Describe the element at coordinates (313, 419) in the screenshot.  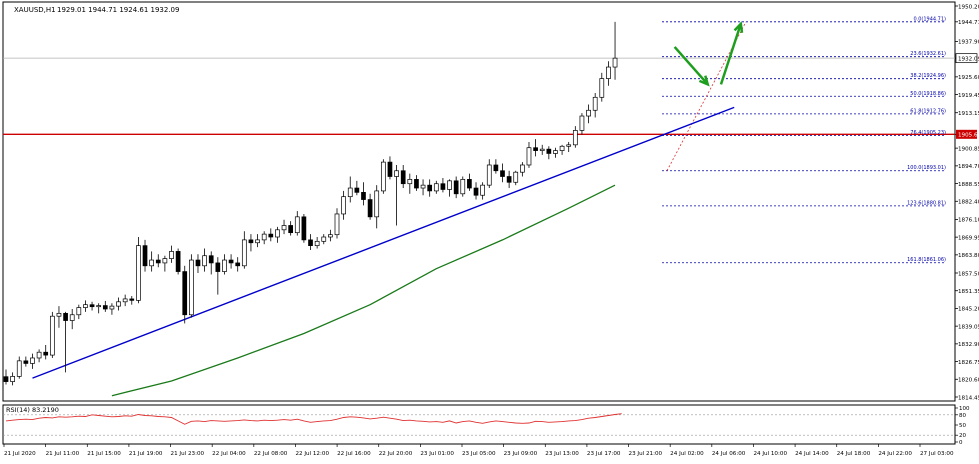
I see `rsi-line` at that location.